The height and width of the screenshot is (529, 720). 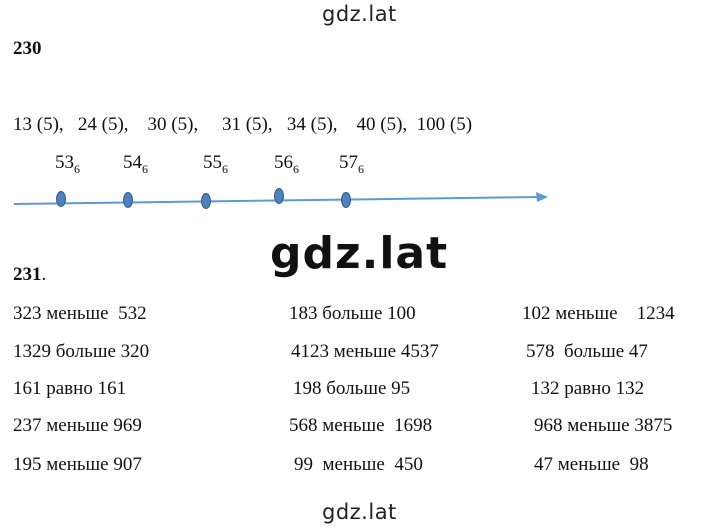 I want to click on watermark-top: gdz.lat, so click(x=359, y=14).